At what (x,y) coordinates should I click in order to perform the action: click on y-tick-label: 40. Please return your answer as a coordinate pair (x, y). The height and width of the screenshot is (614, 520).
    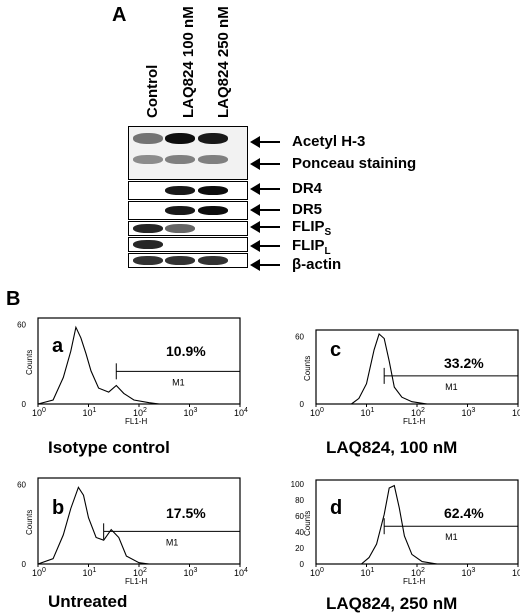
    Looking at the image, I should click on (299, 532).